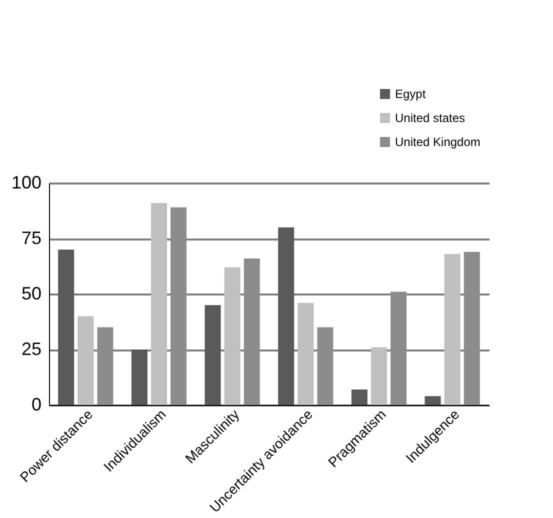 The height and width of the screenshot is (518, 553). Describe the element at coordinates (36, 404) in the screenshot. I see `y-tick-label: 0` at that location.